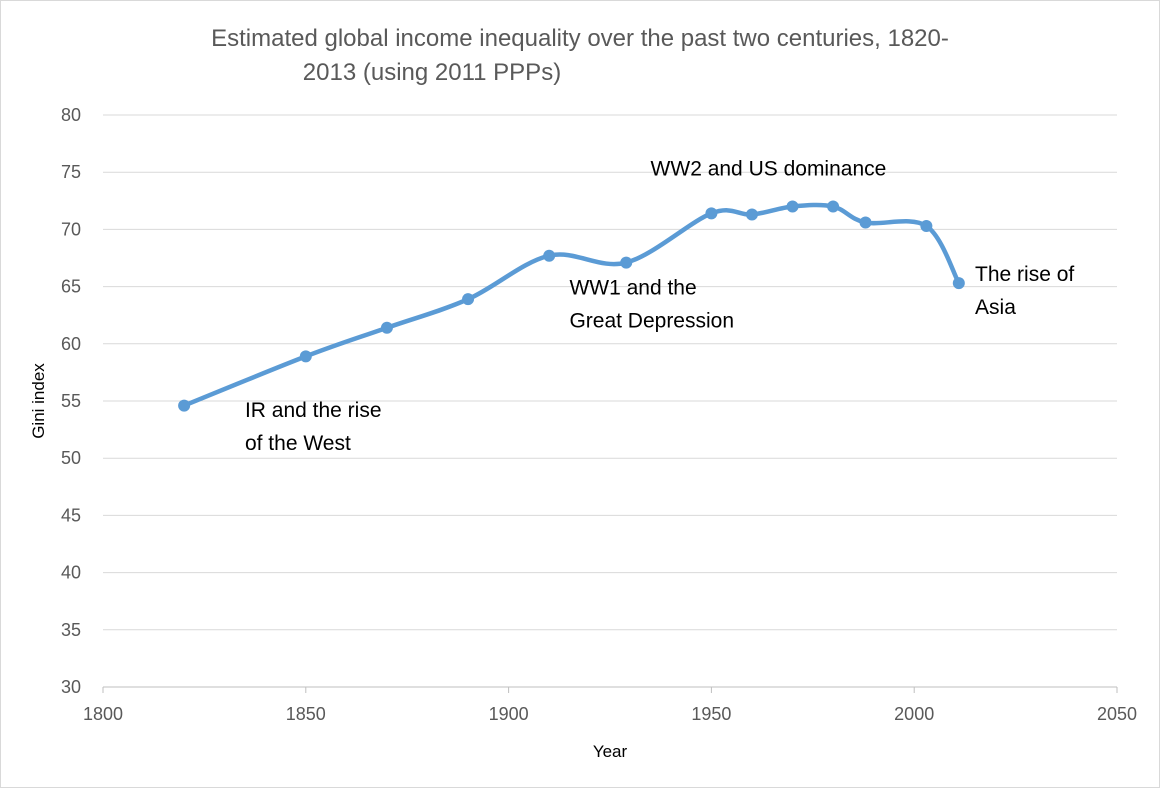  What do you see at coordinates (610, 705) in the screenshot?
I see `x-axis-ticks: 1800 1850 1900 1950 2000 2050` at bounding box center [610, 705].